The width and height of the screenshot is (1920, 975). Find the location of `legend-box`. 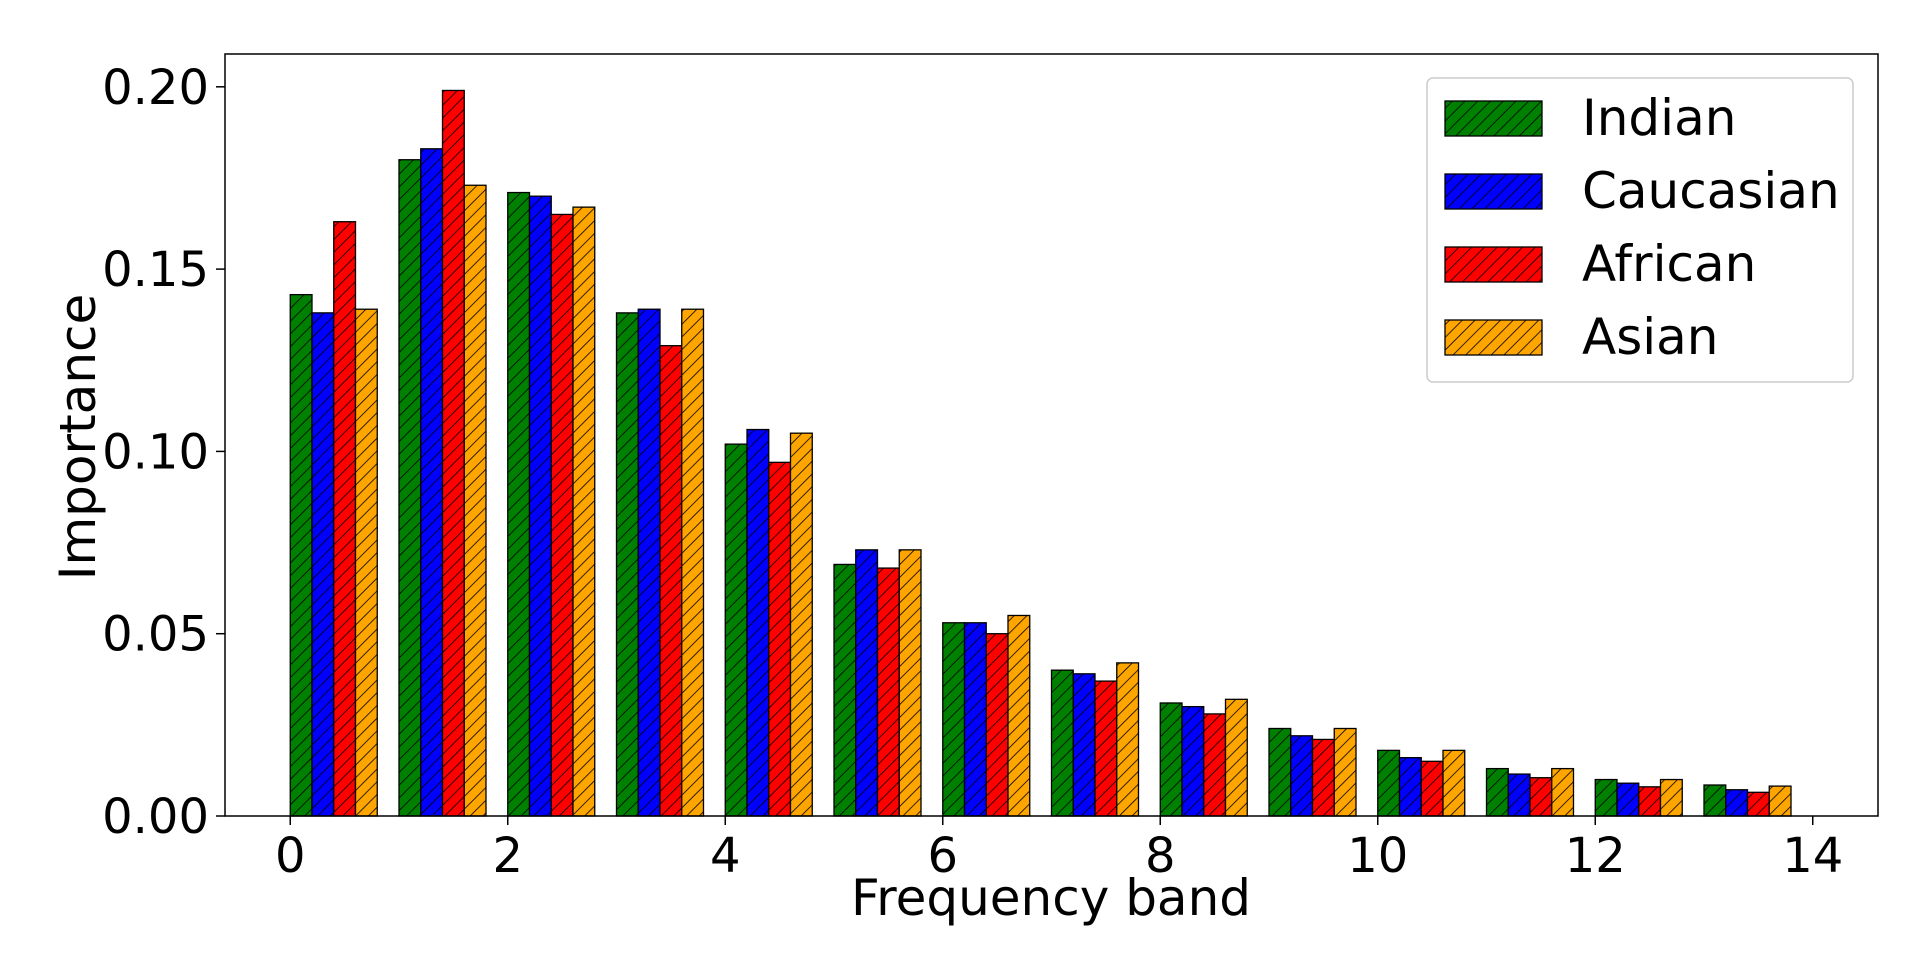

legend-box is located at coordinates (1640, 230).